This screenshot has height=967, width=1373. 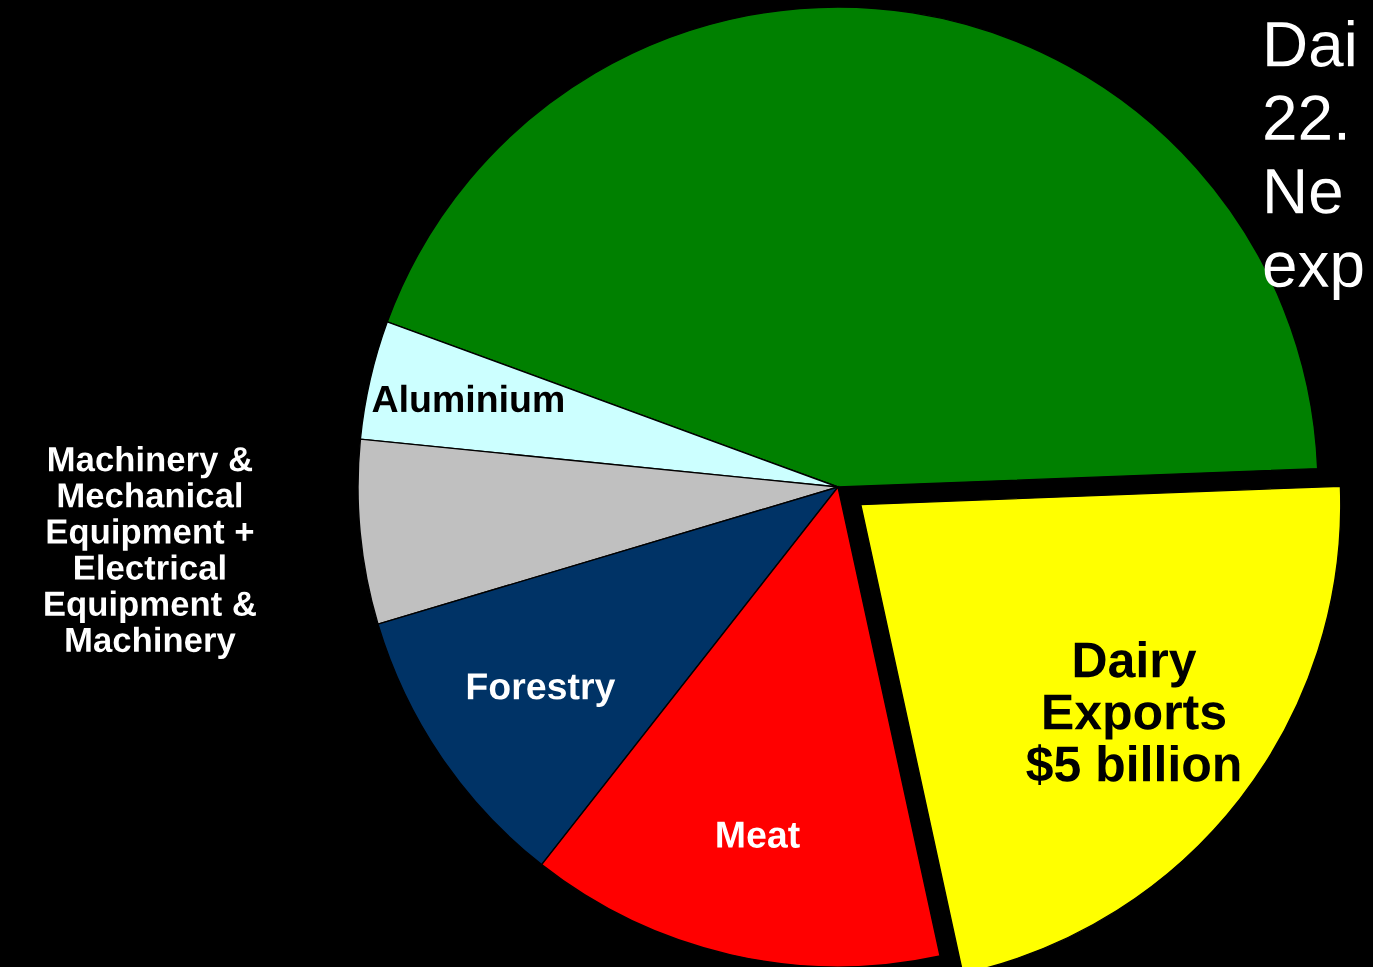 What do you see at coordinates (758, 834) in the screenshot?
I see `slice-label: Meat` at bounding box center [758, 834].